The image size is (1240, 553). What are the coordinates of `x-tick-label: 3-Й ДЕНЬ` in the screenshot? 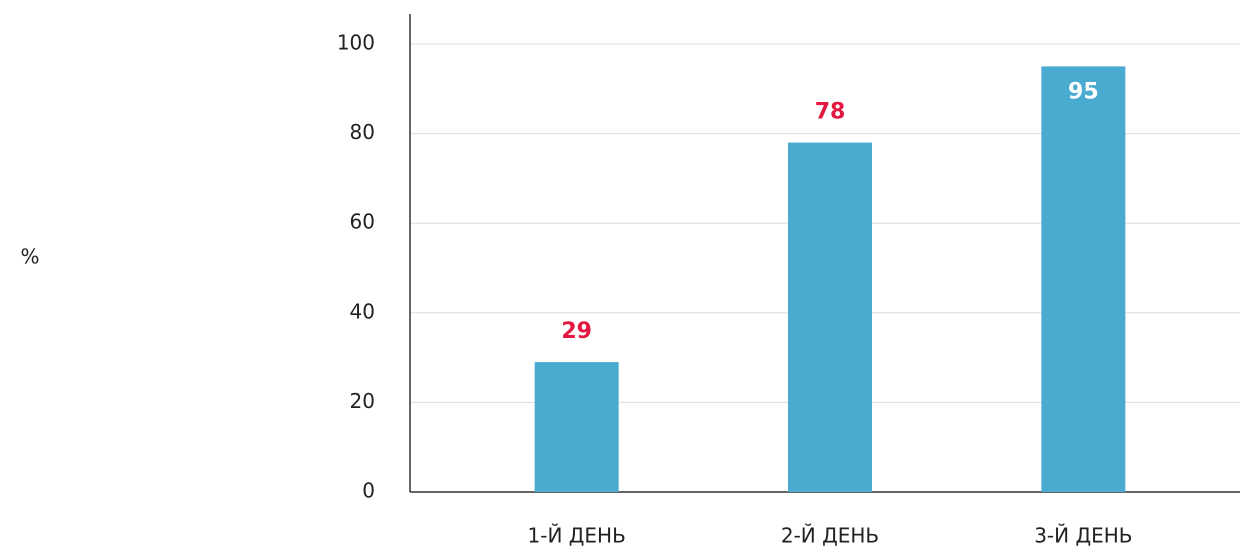 It's located at (1083, 536).